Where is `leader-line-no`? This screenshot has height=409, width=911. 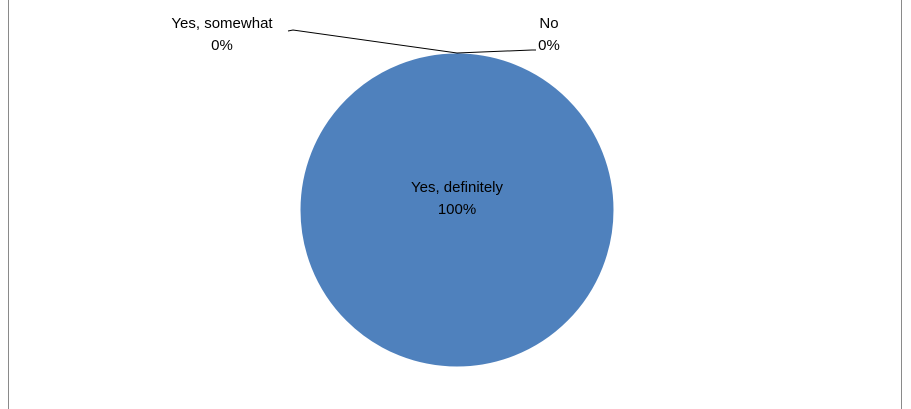 leader-line-no is located at coordinates (496, 51).